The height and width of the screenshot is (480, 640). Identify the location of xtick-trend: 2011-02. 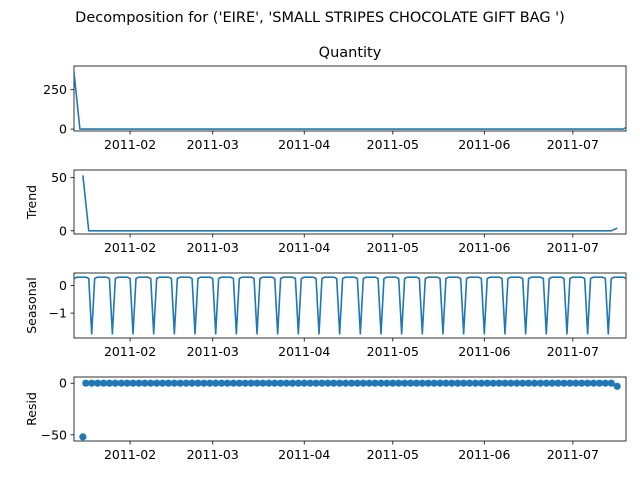
(130, 244).